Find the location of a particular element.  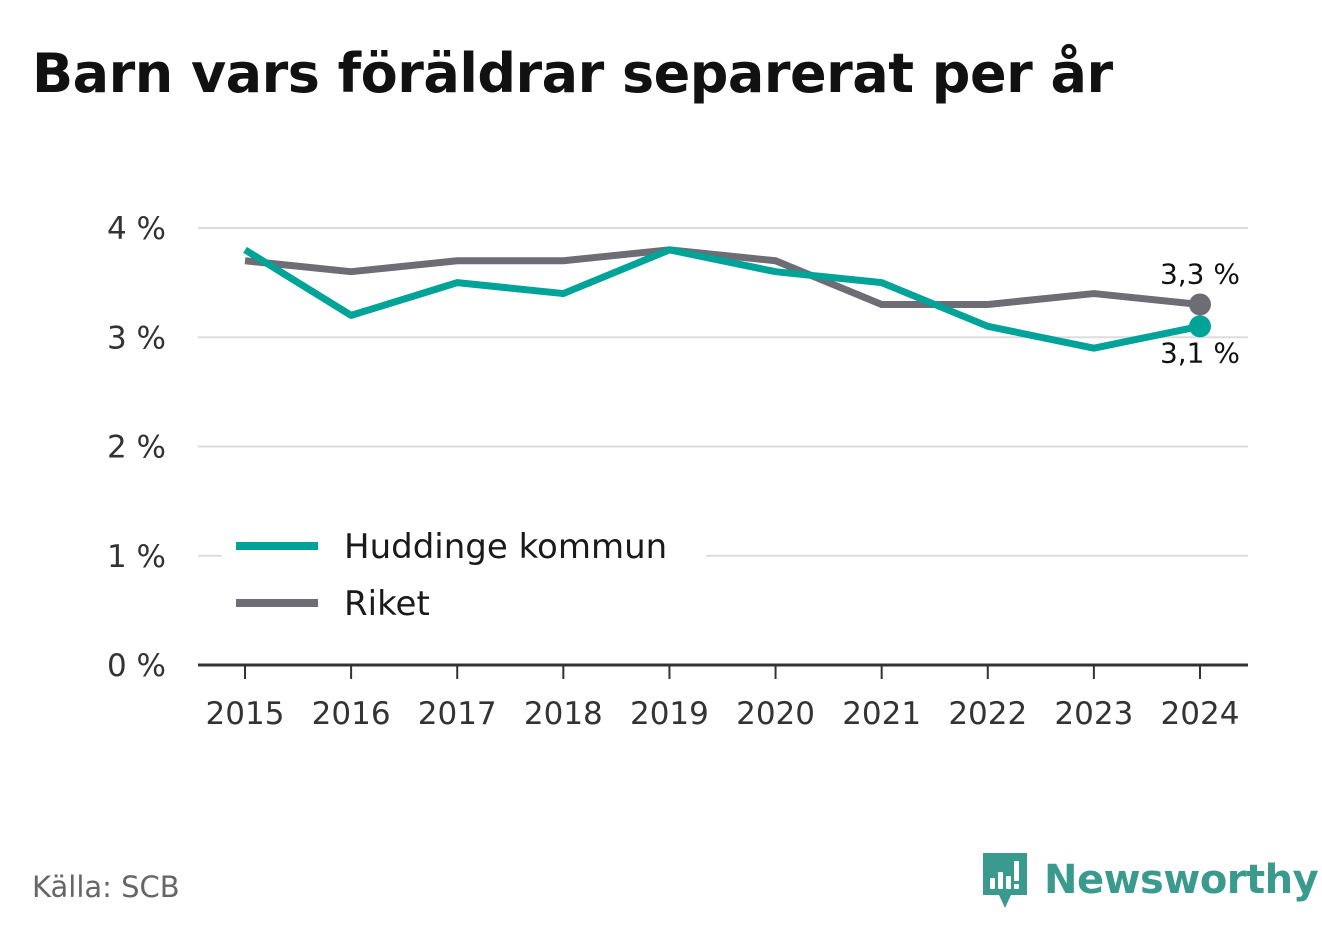

y-tick-label: 4 % is located at coordinates (136, 229).